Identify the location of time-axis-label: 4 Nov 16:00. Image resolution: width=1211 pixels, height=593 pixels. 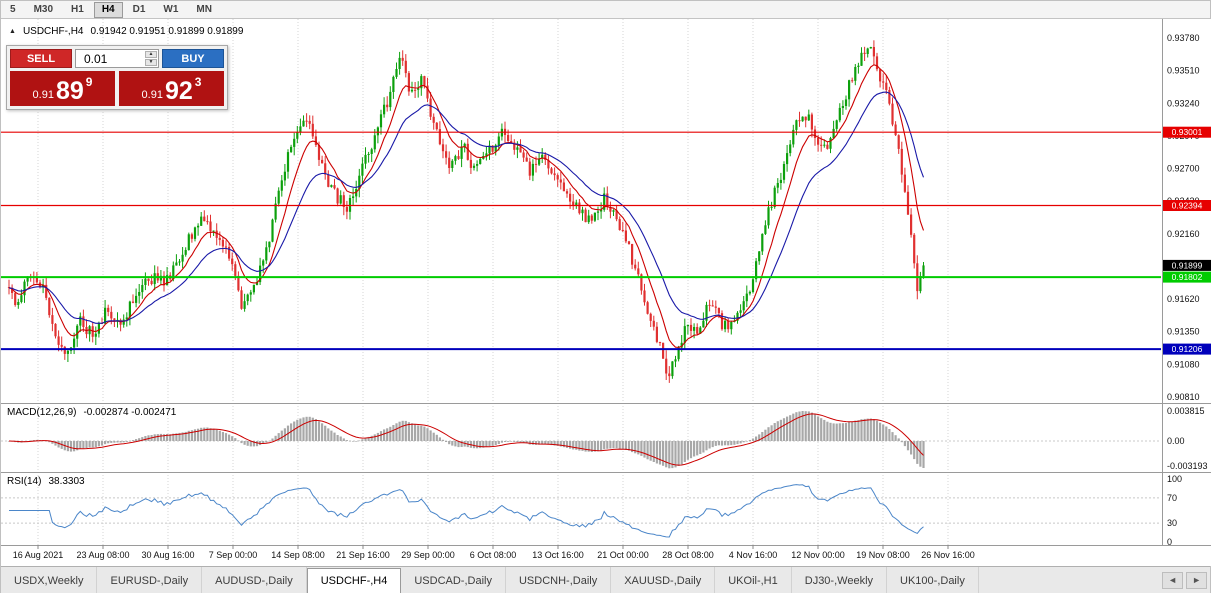
(753, 555).